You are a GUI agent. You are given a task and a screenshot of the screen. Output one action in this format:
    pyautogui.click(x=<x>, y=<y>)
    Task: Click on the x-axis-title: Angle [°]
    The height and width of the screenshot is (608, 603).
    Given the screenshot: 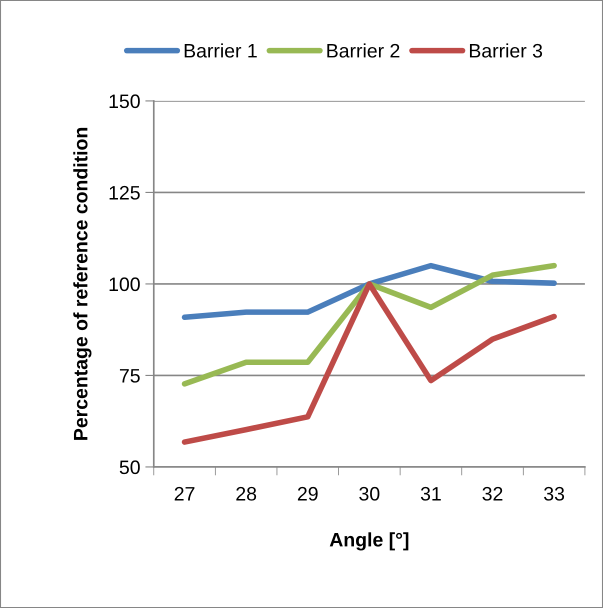 What is the action you would take?
    pyautogui.click(x=369, y=541)
    